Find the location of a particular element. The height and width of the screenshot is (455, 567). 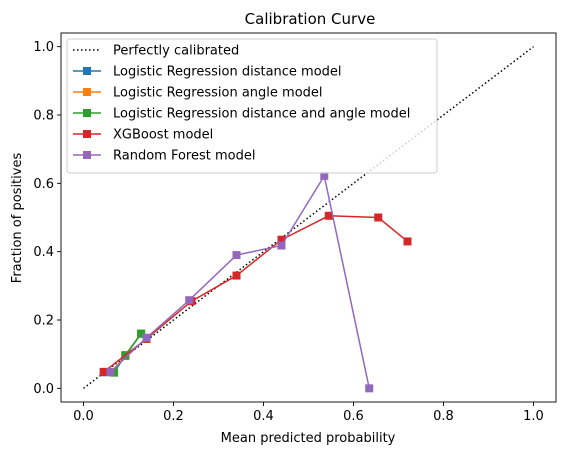

x-tick-label: 0.6 is located at coordinates (353, 416).